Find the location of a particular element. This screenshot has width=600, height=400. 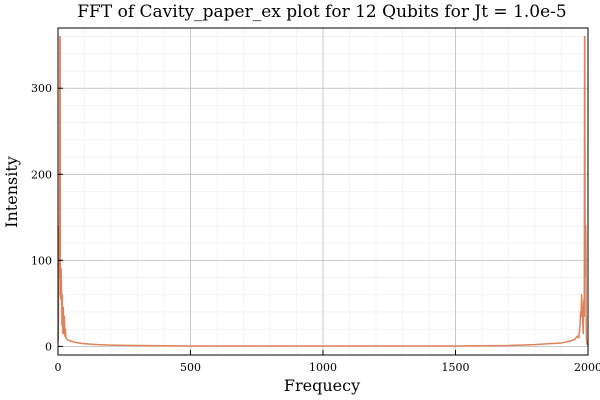

x-tick-label: 2000 is located at coordinates (587, 367).